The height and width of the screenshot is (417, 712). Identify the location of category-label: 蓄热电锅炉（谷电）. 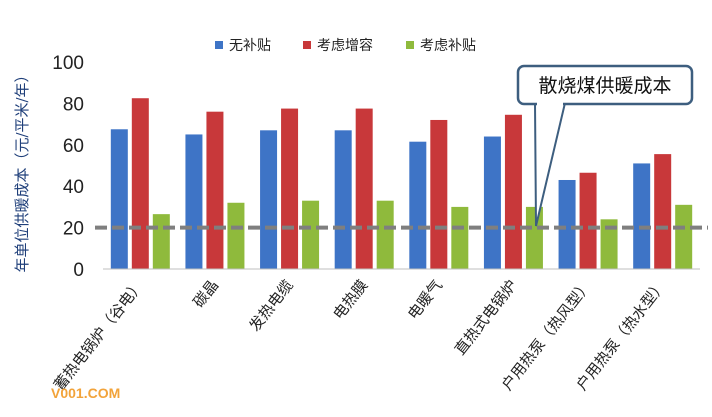
(98, 334).